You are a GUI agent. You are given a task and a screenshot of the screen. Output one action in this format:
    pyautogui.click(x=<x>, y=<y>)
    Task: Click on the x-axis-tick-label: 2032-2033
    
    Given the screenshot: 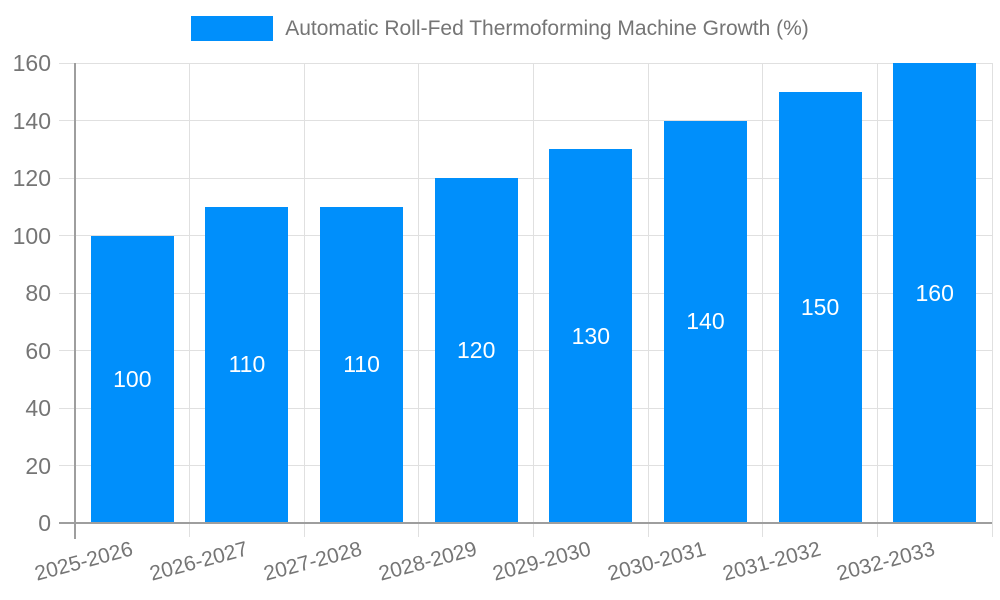 What is the action you would take?
    pyautogui.click(x=886, y=561)
    